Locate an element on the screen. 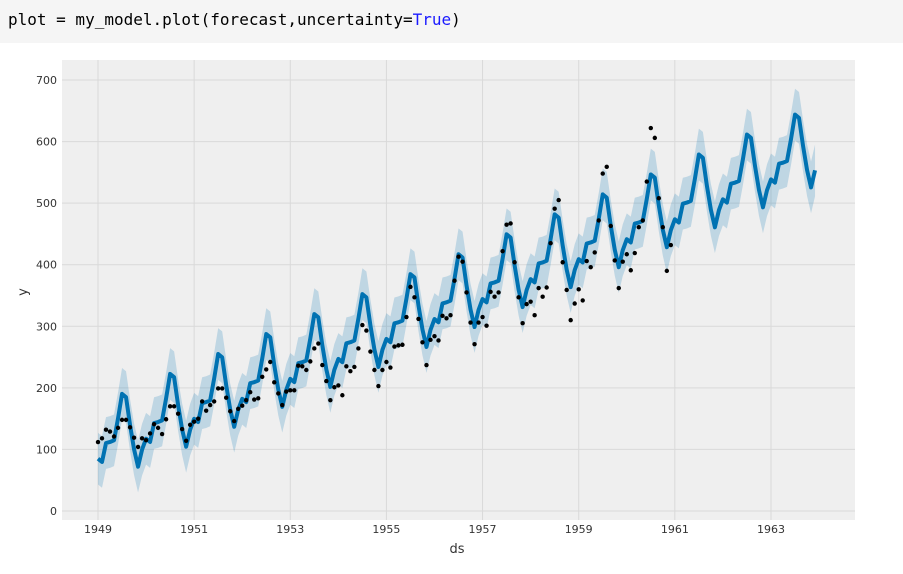 This screenshot has width=903, height=574. x-tick-label: 1957 is located at coordinates (483, 529).